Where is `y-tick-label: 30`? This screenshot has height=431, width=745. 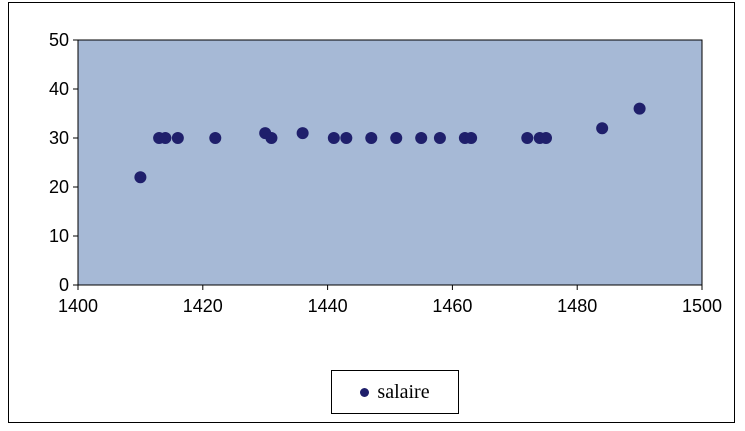 y-tick-label: 30 is located at coordinates (59, 138).